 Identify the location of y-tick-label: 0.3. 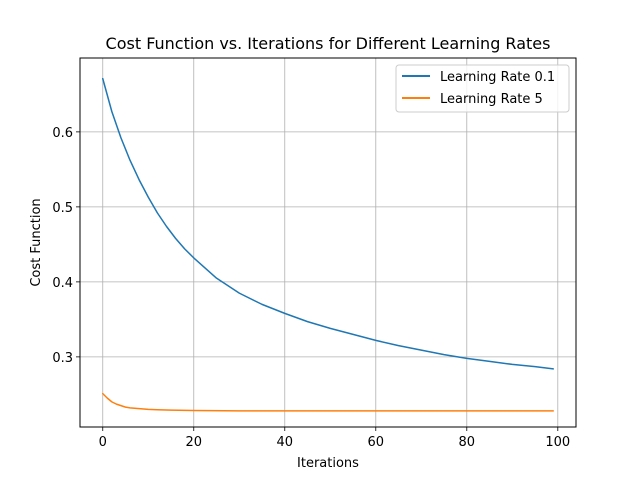
(62, 358).